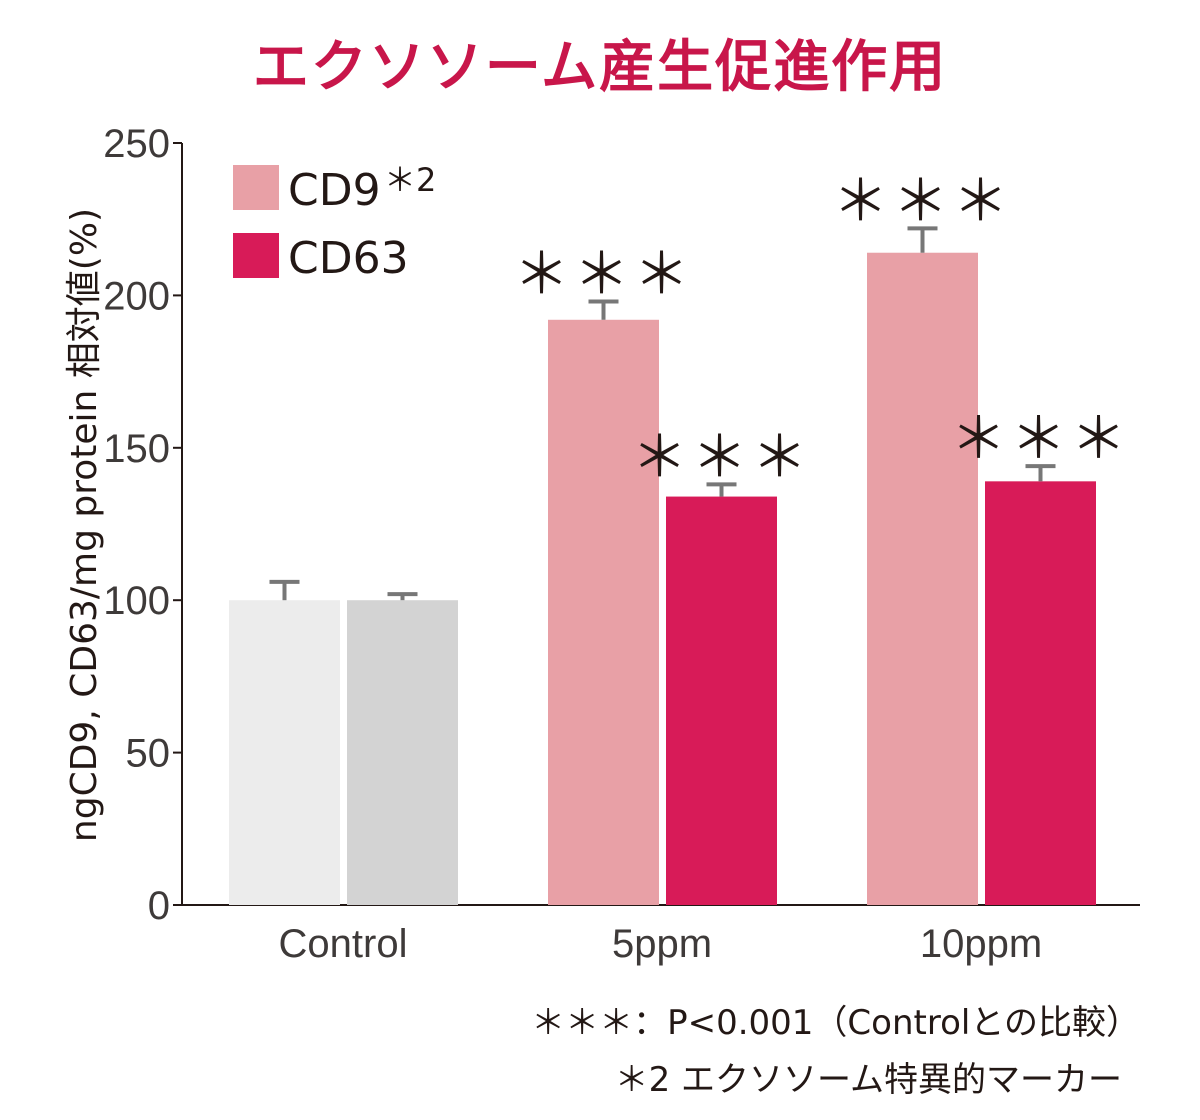 This screenshot has height=1120, width=1200. What do you see at coordinates (603, 612) in the screenshot?
I see `bar-cd9-5ppm` at bounding box center [603, 612].